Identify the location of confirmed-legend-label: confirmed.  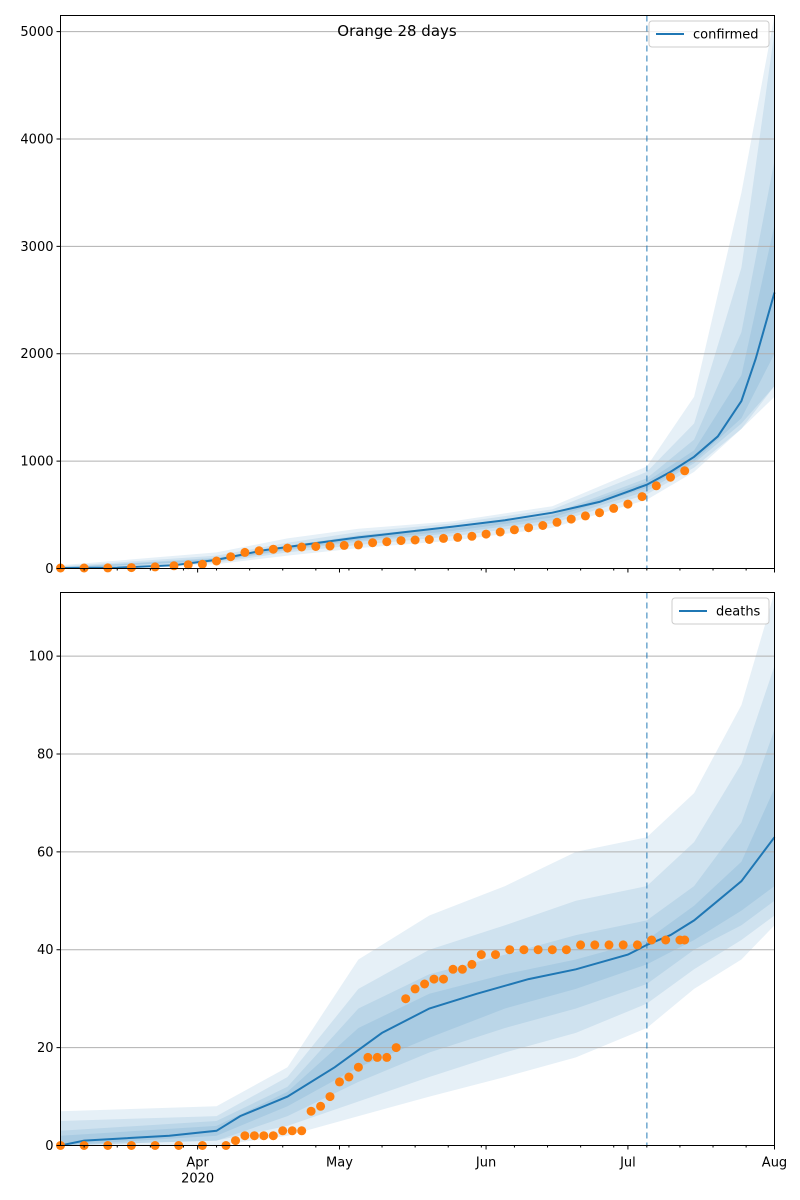
(726, 35).